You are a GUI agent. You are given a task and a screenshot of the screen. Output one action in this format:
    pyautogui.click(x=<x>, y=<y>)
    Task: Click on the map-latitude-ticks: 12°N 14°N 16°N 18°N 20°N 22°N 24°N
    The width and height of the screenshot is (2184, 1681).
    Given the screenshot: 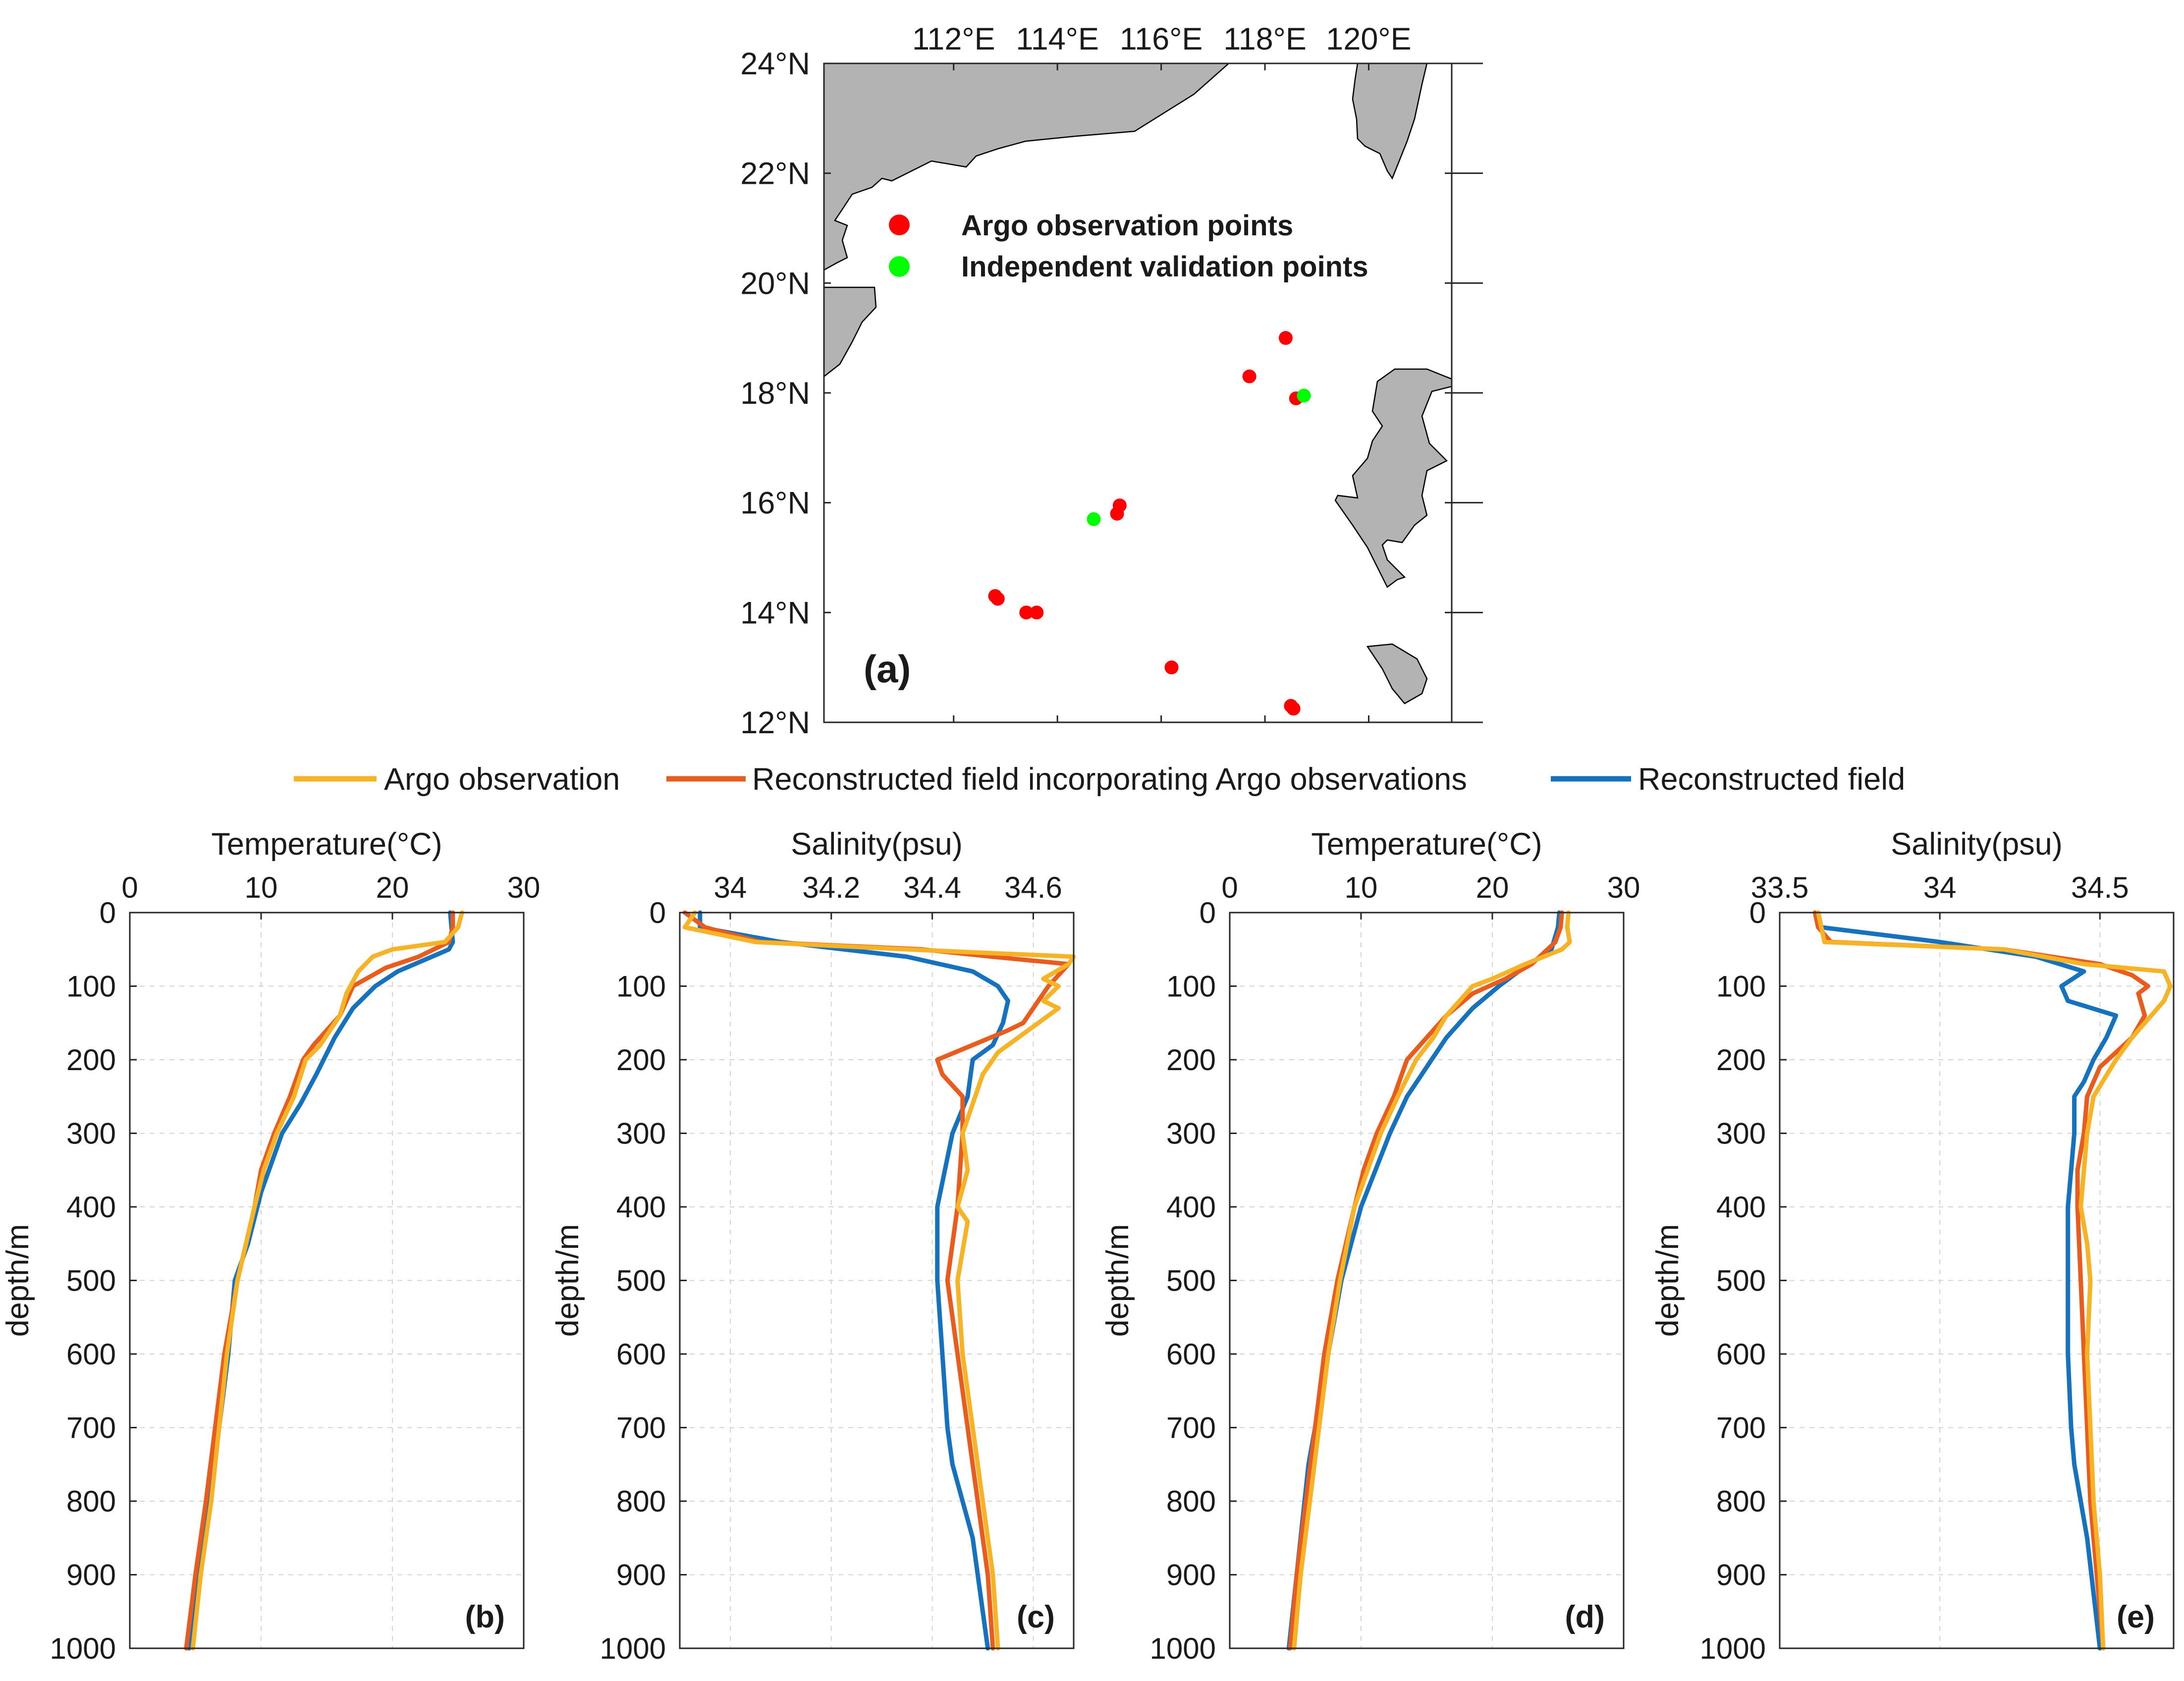 What is the action you would take?
    pyautogui.click(x=1111, y=393)
    